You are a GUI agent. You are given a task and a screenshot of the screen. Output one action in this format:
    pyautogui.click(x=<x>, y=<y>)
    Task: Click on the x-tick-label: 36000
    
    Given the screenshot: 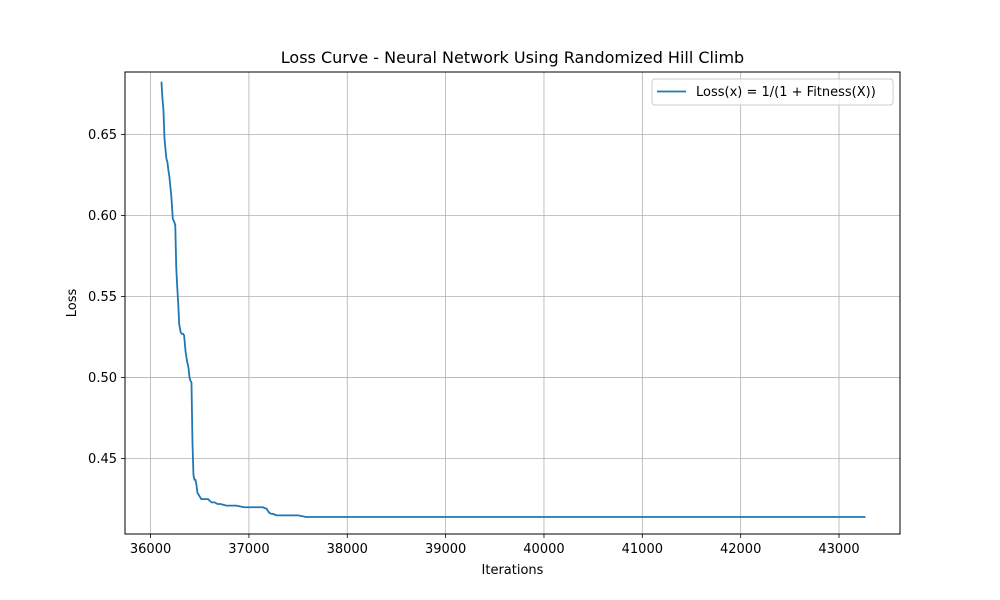 What is the action you would take?
    pyautogui.click(x=150, y=549)
    